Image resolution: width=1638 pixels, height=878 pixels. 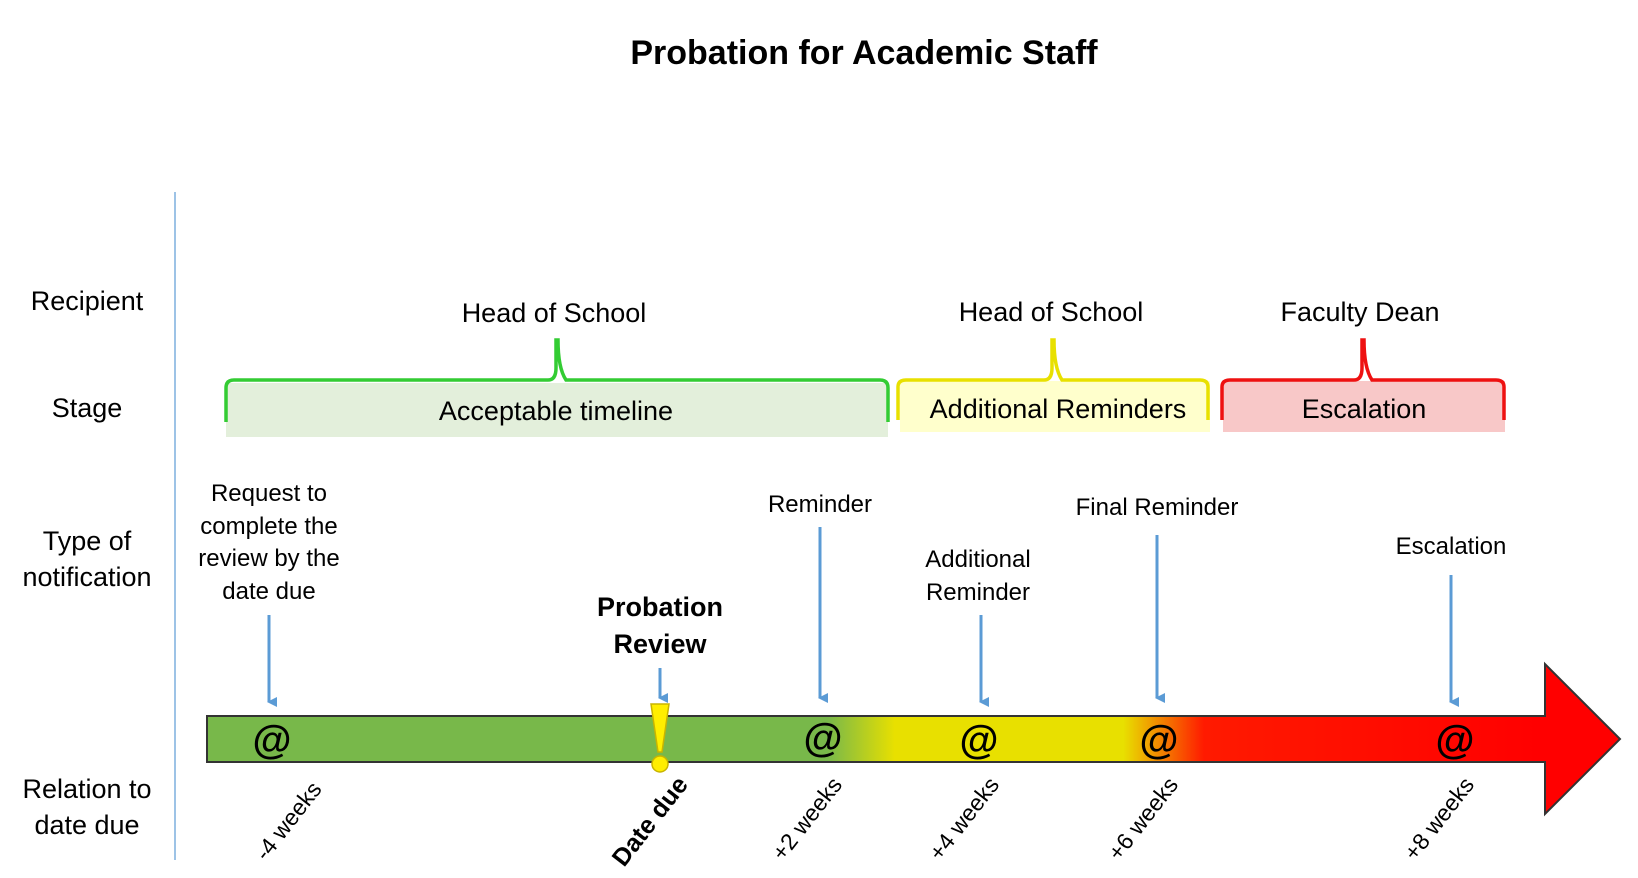 I want to click on relation-label-minus4: -4 weeks, so click(x=287, y=821).